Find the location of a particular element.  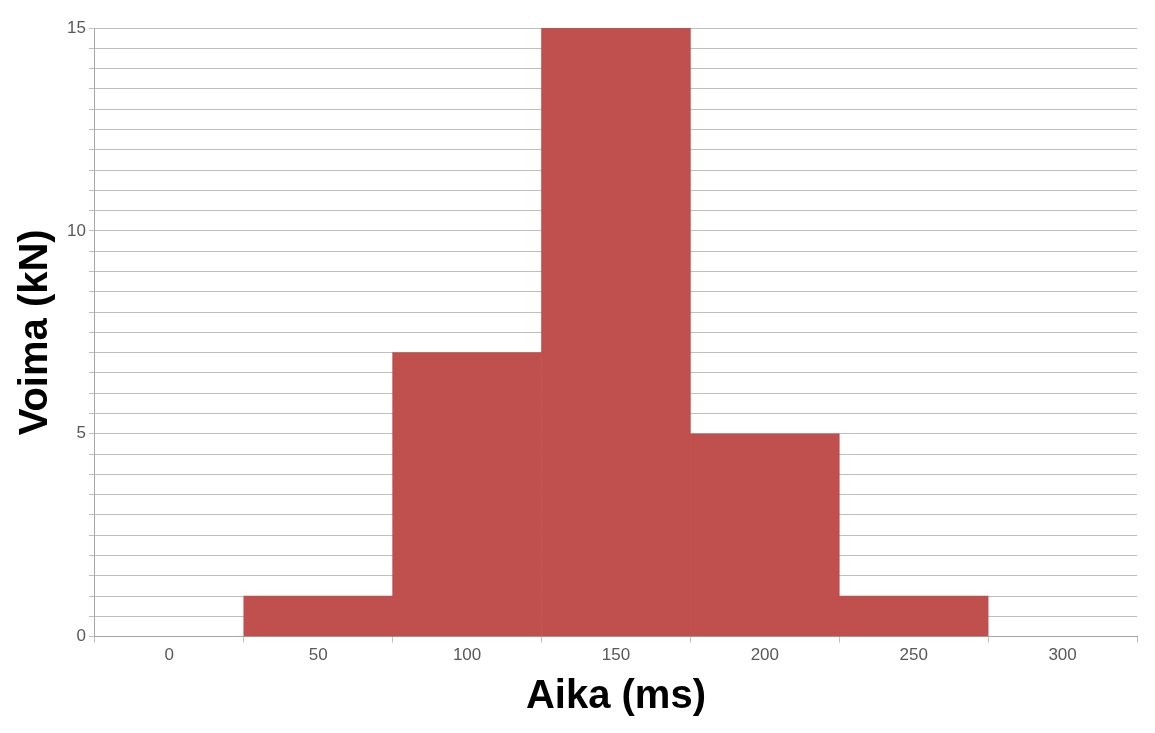

y-tick-label: 5 is located at coordinates (81, 433).